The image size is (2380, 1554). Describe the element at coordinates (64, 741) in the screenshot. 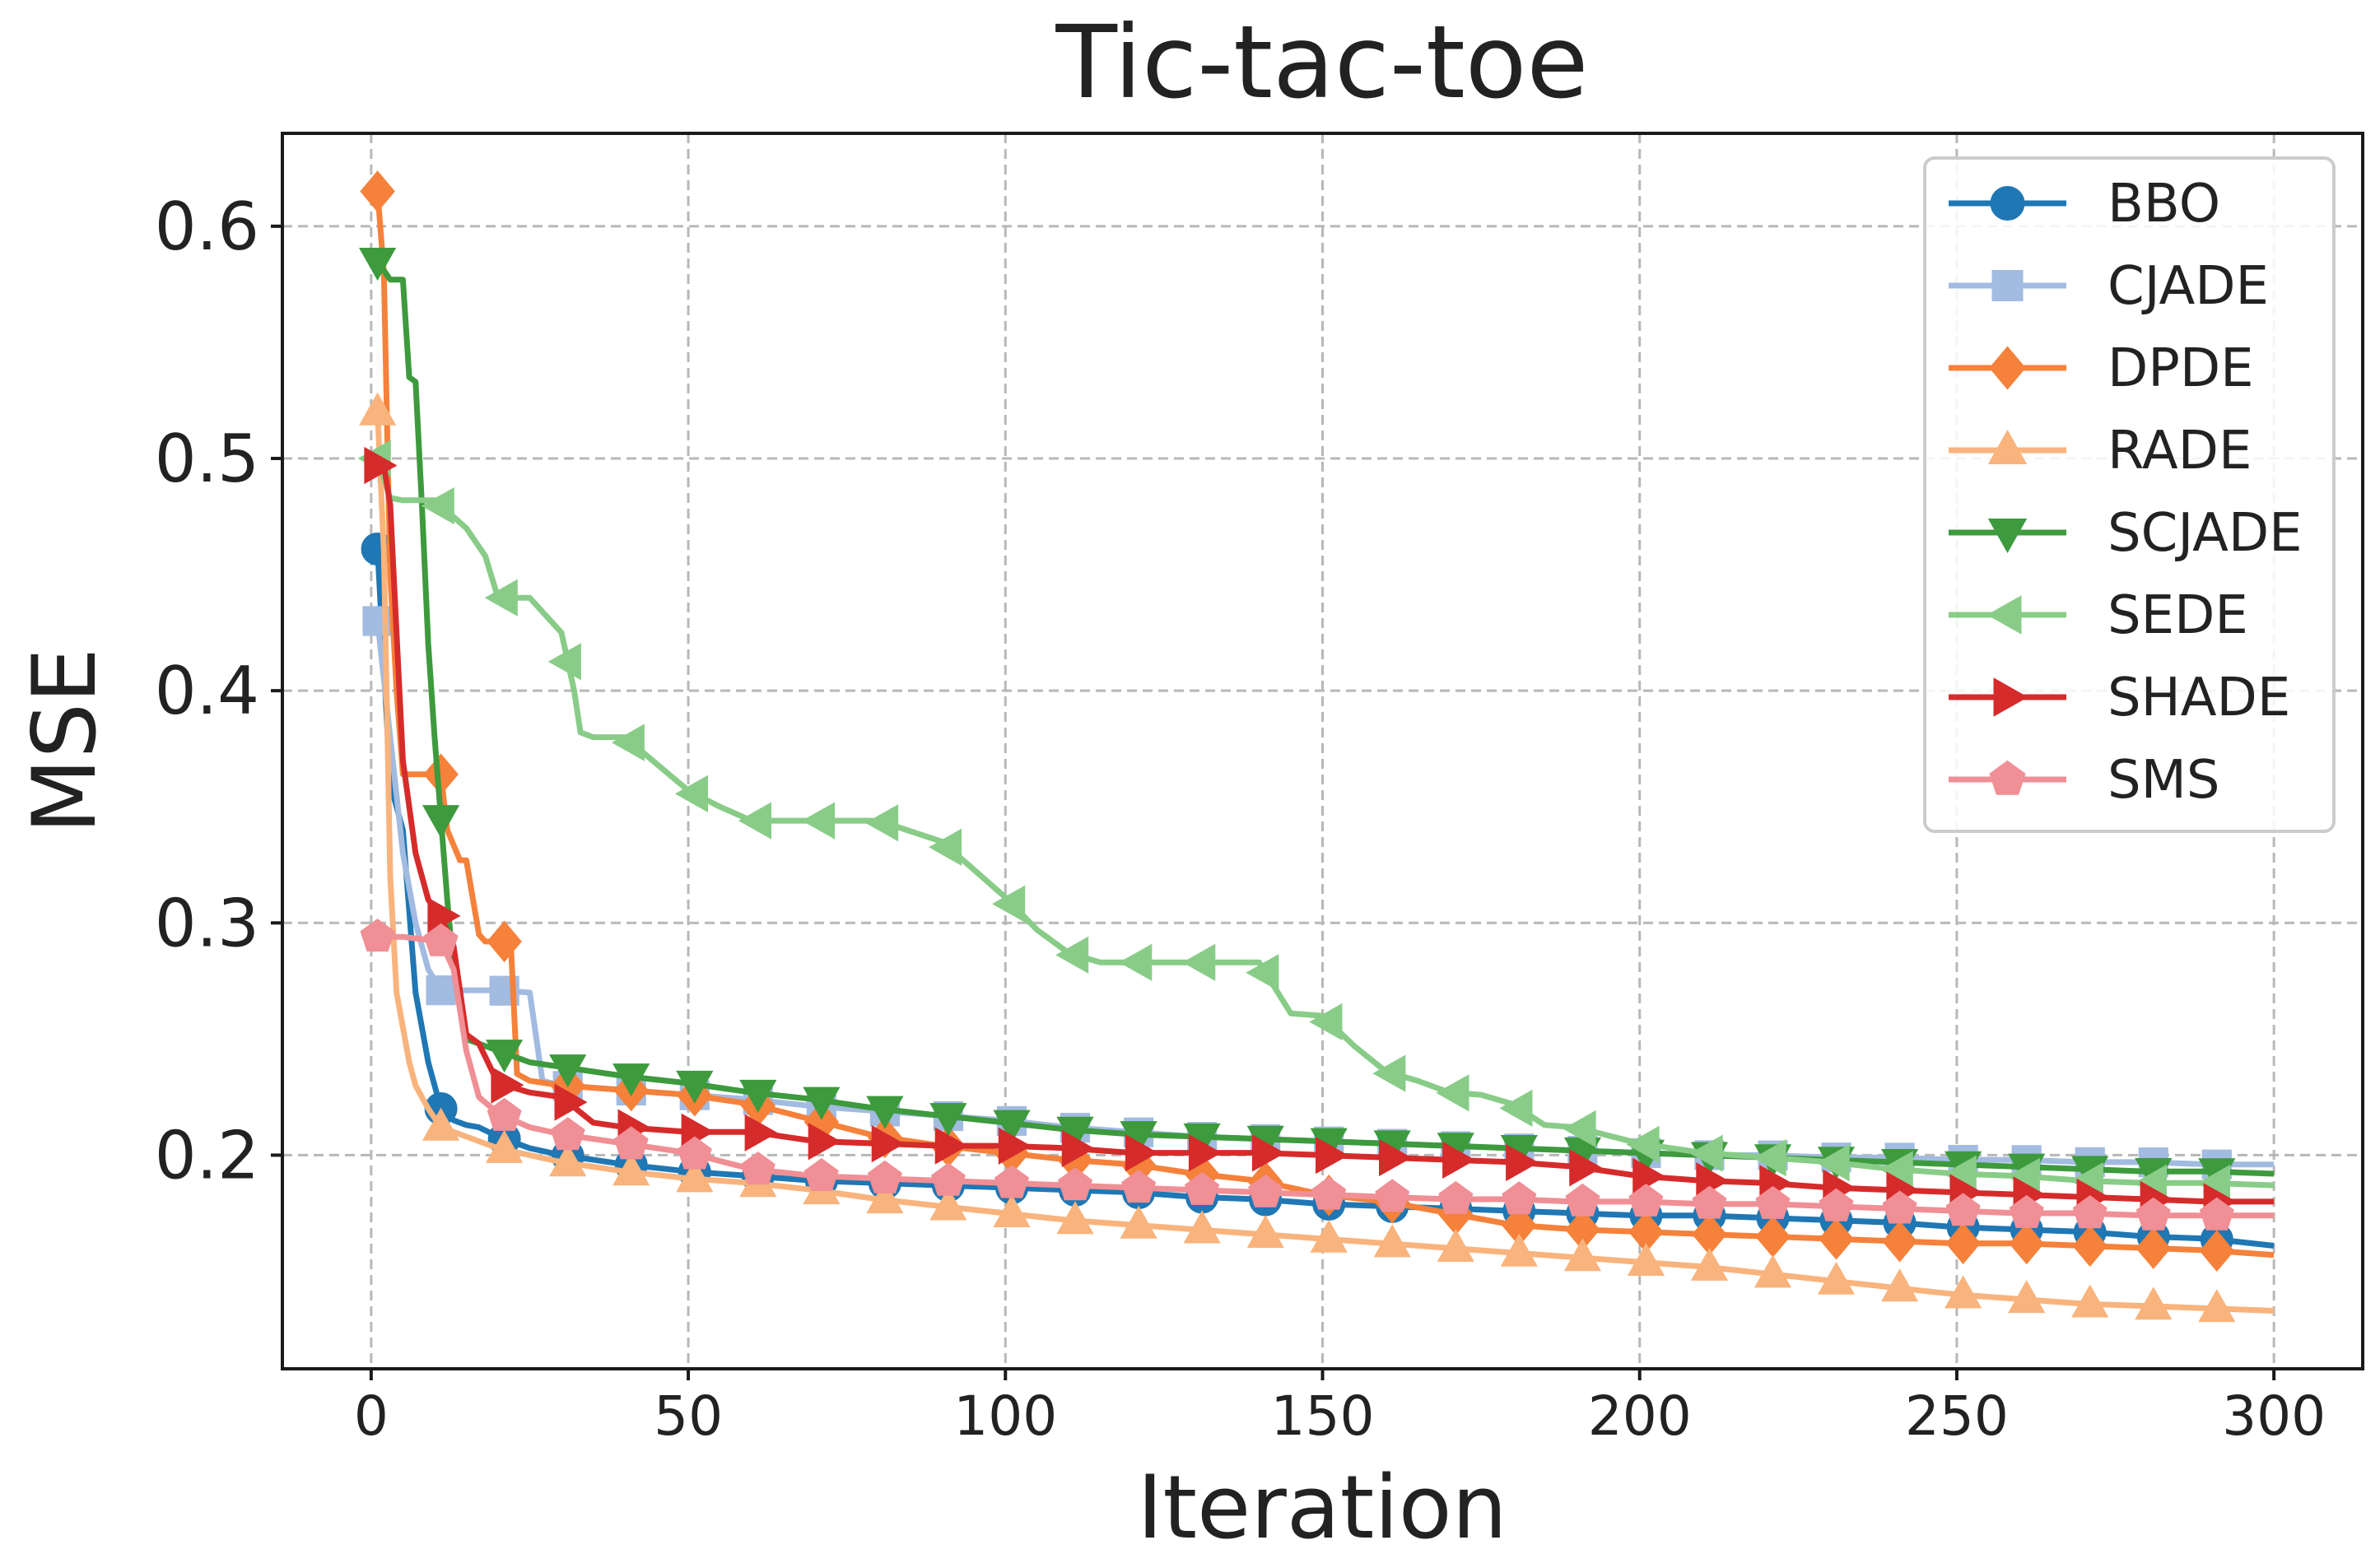

I see `y-axis-label: MSE` at that location.